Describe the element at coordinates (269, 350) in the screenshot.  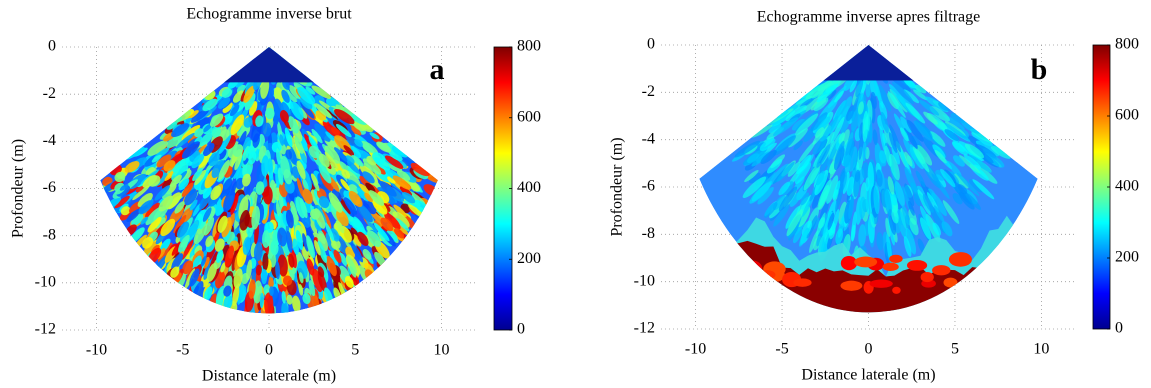
I see `x-tick-label: 0` at that location.